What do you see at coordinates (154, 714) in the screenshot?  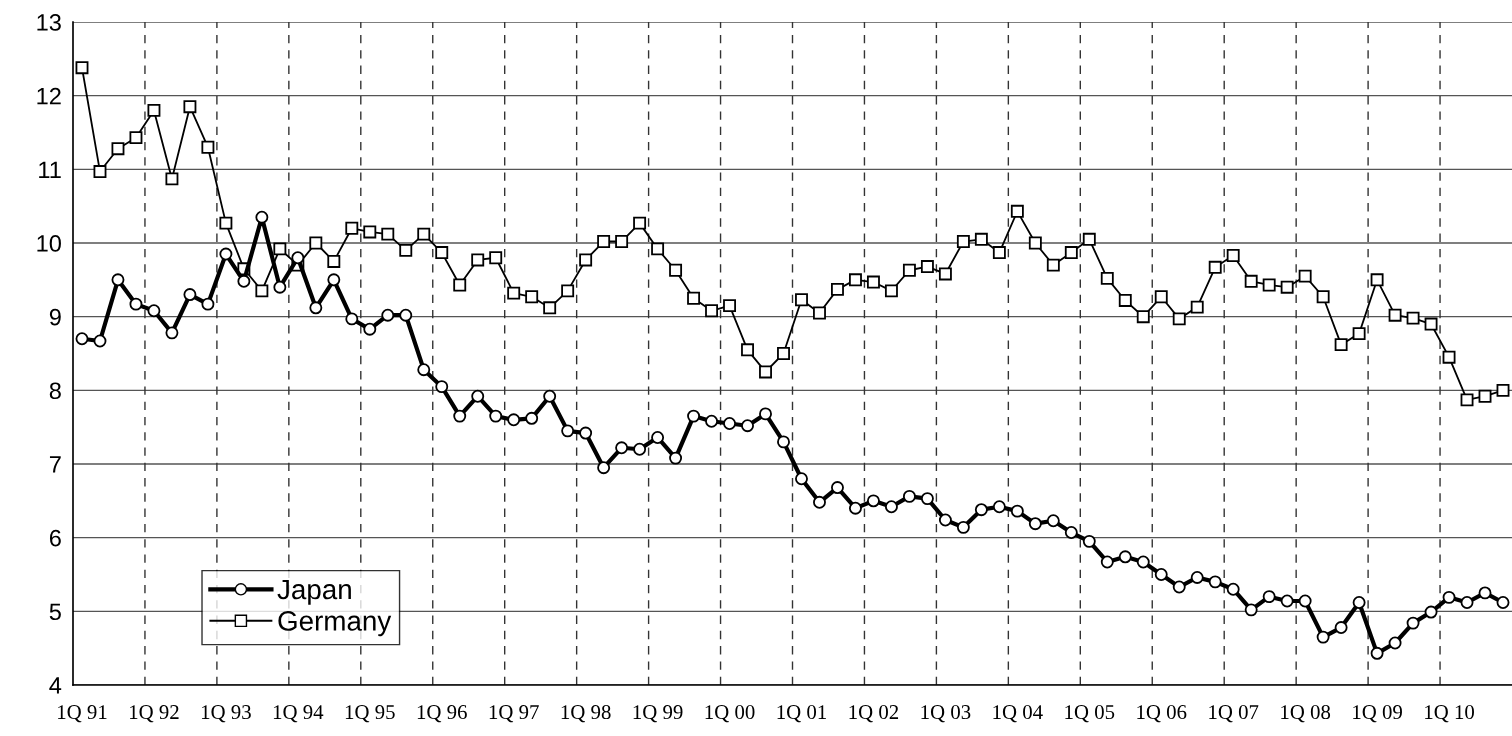 I see `x-tick-label: 1Q 92` at bounding box center [154, 714].